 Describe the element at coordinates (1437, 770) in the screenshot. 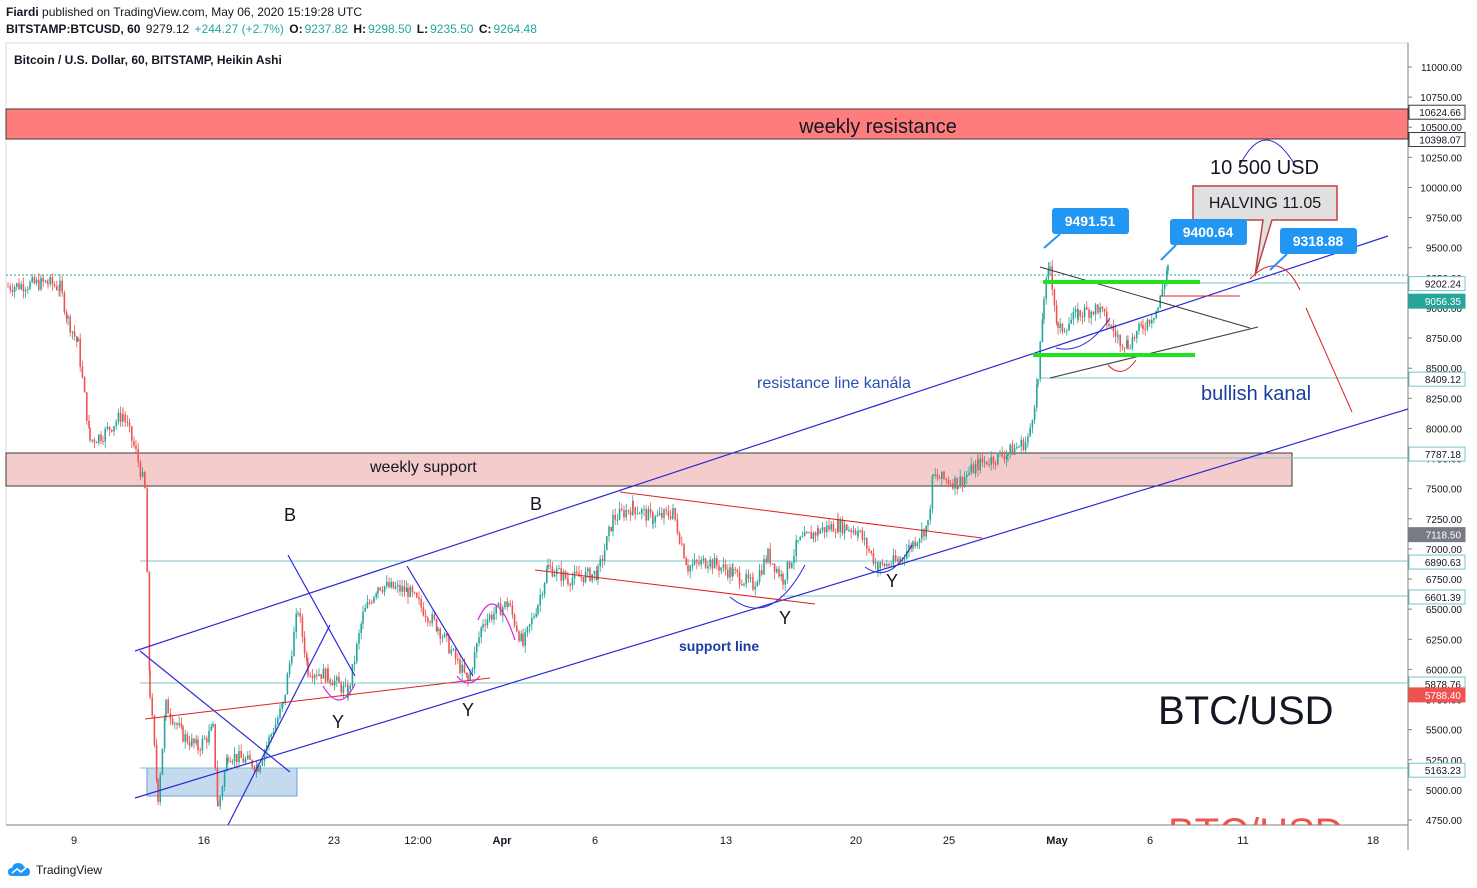

I see `price-label: 5163.23` at that location.